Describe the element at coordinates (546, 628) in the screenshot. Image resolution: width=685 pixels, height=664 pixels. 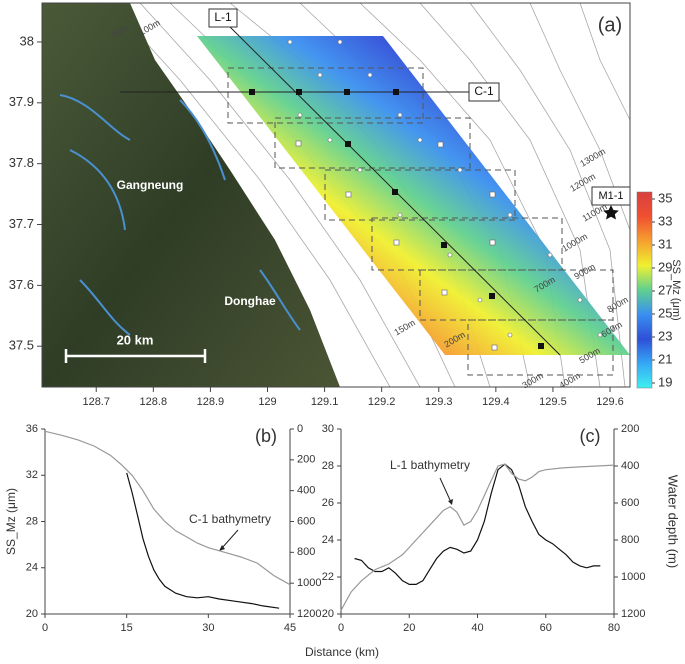
I see `x-tick-label: 60` at that location.